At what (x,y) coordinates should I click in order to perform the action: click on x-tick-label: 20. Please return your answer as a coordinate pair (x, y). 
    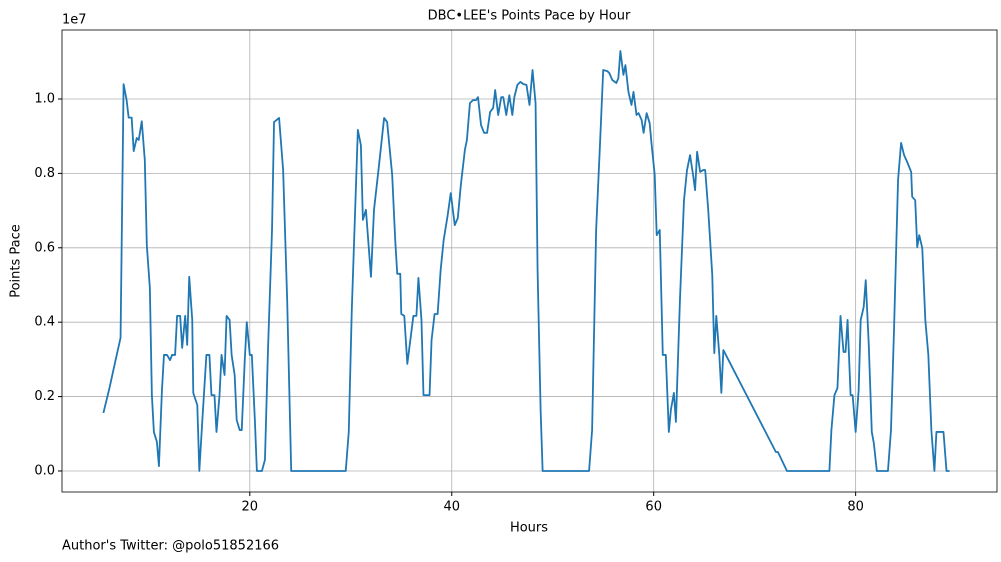
    Looking at the image, I should click on (250, 507).